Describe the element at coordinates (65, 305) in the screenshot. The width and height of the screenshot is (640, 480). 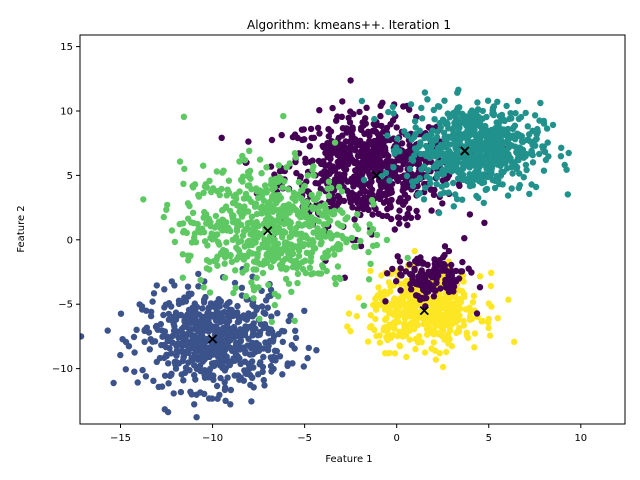
I see `y-tick-label: −5` at that location.